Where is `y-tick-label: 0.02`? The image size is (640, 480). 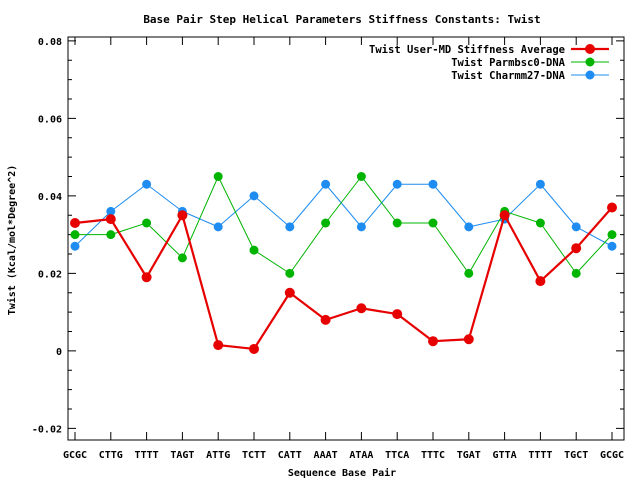 y-tick-label: 0.02 is located at coordinates (50, 274).